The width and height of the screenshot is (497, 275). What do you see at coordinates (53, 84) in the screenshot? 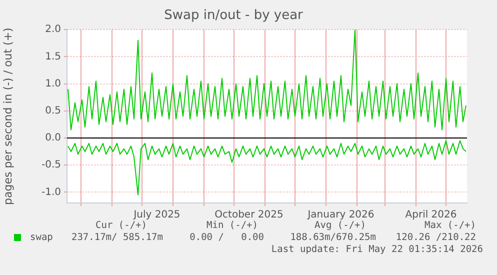
I see `y-tick-label: 1.0` at bounding box center [53, 84].